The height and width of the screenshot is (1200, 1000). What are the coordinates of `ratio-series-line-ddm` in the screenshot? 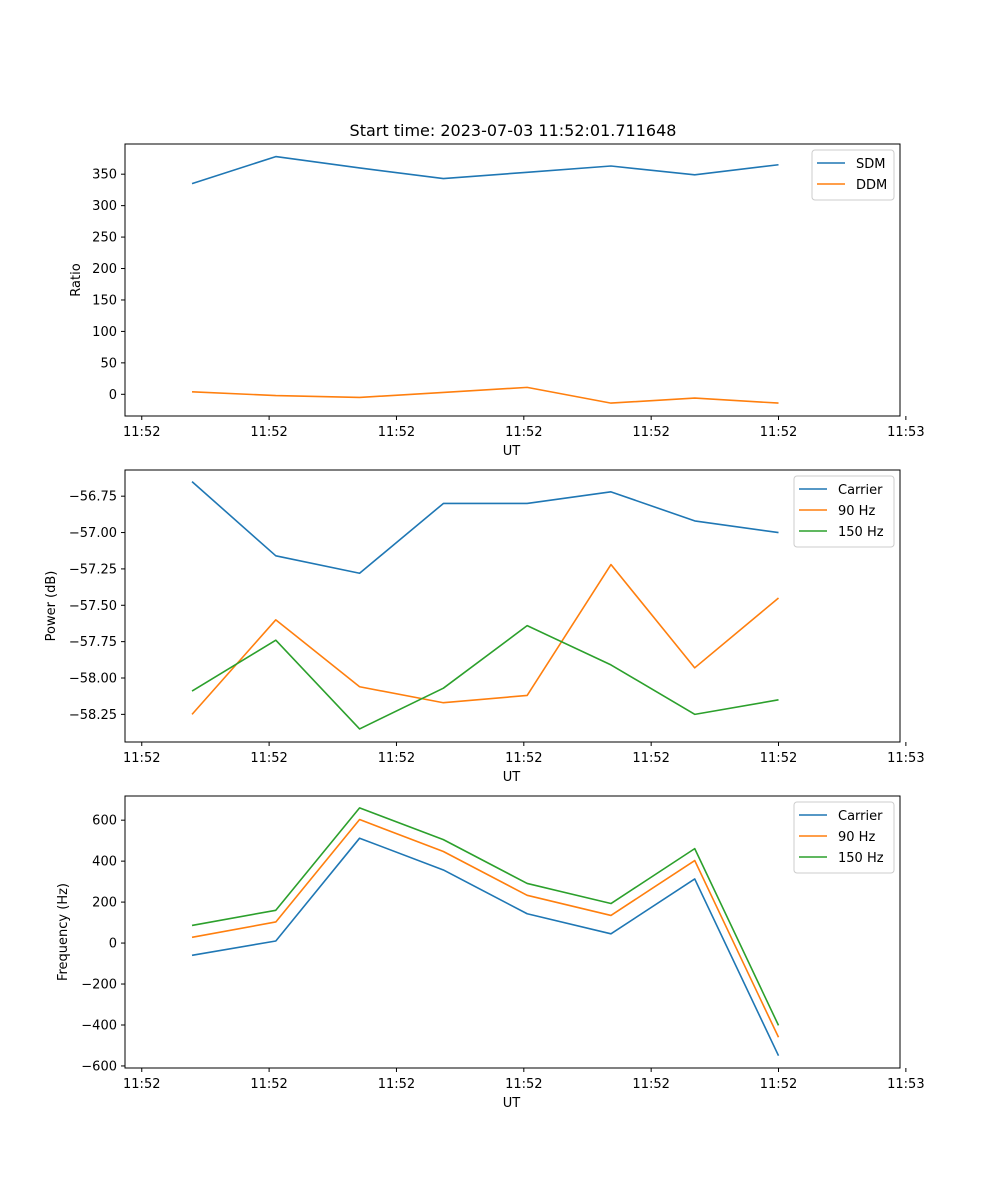 It's located at (485, 395).